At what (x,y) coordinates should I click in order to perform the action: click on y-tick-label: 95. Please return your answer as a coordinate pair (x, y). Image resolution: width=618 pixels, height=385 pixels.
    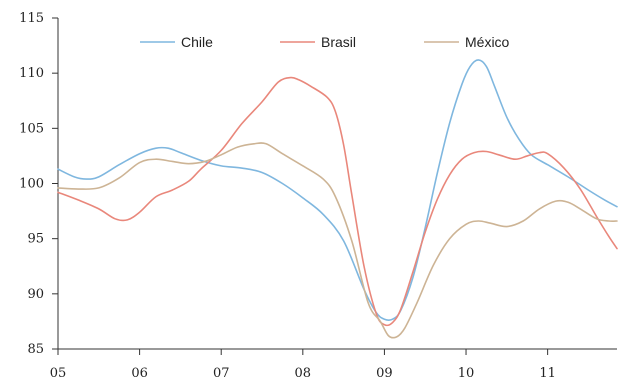
    Looking at the image, I should click on (35, 239).